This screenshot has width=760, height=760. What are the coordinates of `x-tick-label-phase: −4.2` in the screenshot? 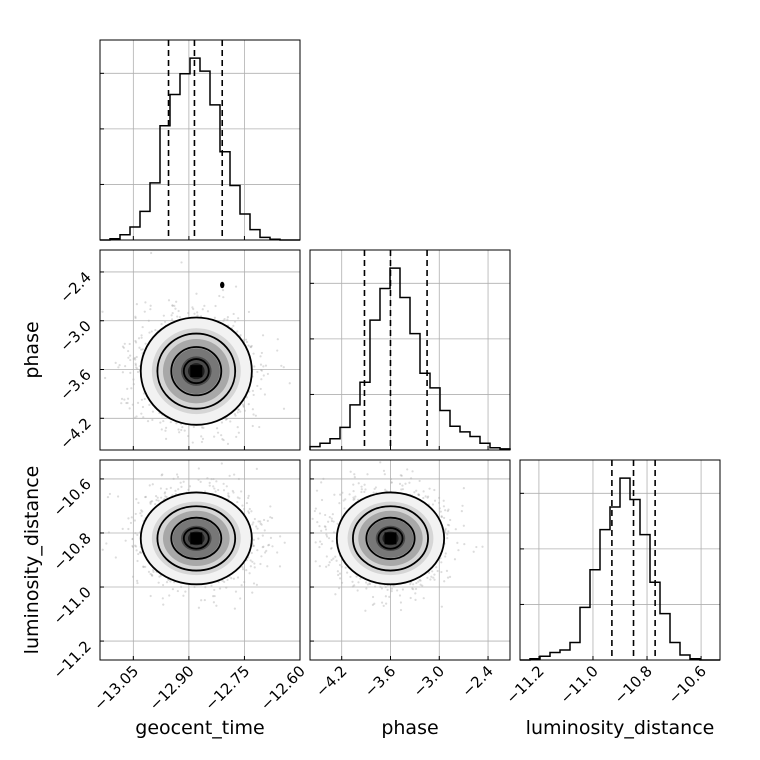 It's located at (331, 681).